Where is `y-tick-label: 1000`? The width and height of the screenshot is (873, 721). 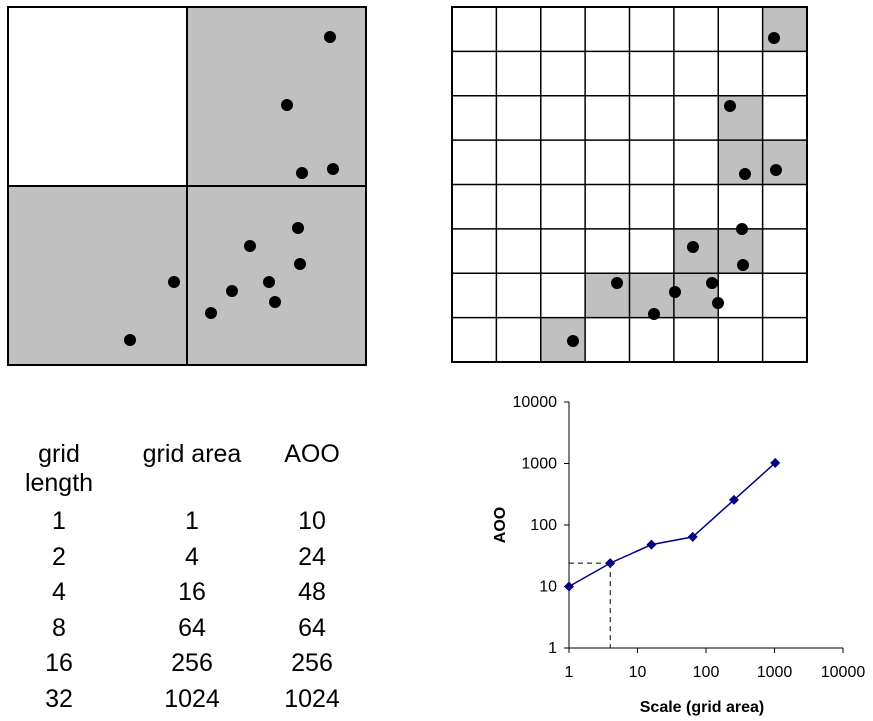
y-tick-label: 1000 is located at coordinates (539, 464).